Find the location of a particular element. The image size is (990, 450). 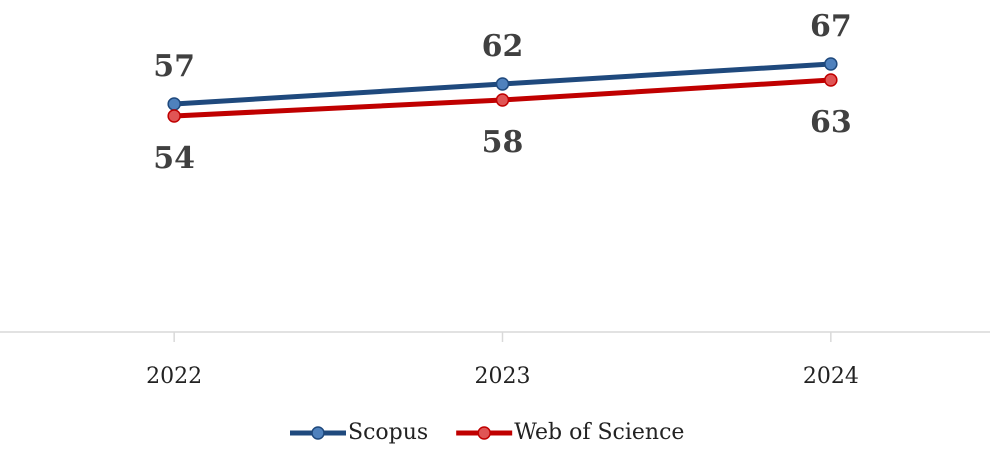

data-label: 63 is located at coordinates (831, 122).